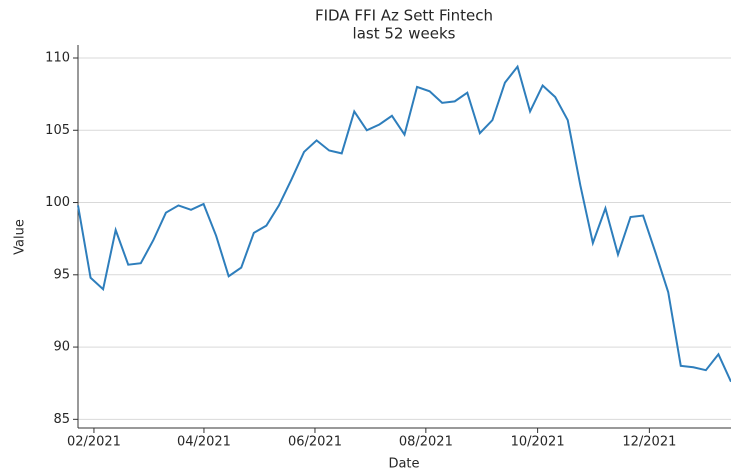  Describe the element at coordinates (315, 442) in the screenshot. I see `x-tick-label: 06/2021` at that location.